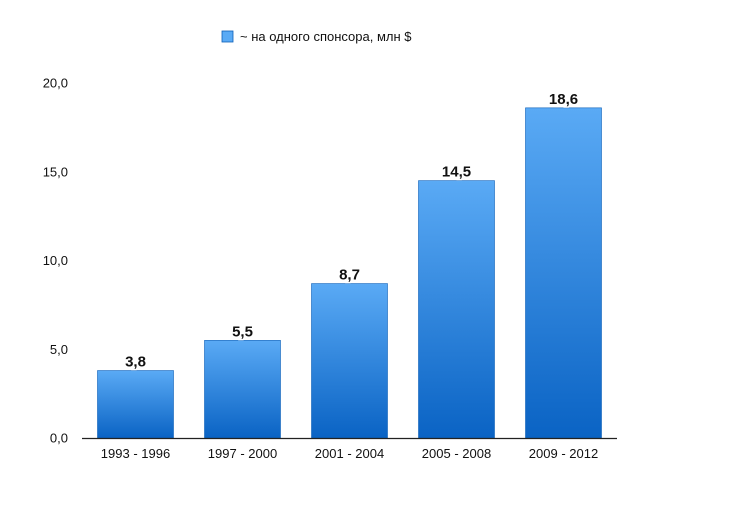 This screenshot has height=509, width=730. Describe the element at coordinates (135, 362) in the screenshot. I see `bar-value-label: 3,8` at that location.